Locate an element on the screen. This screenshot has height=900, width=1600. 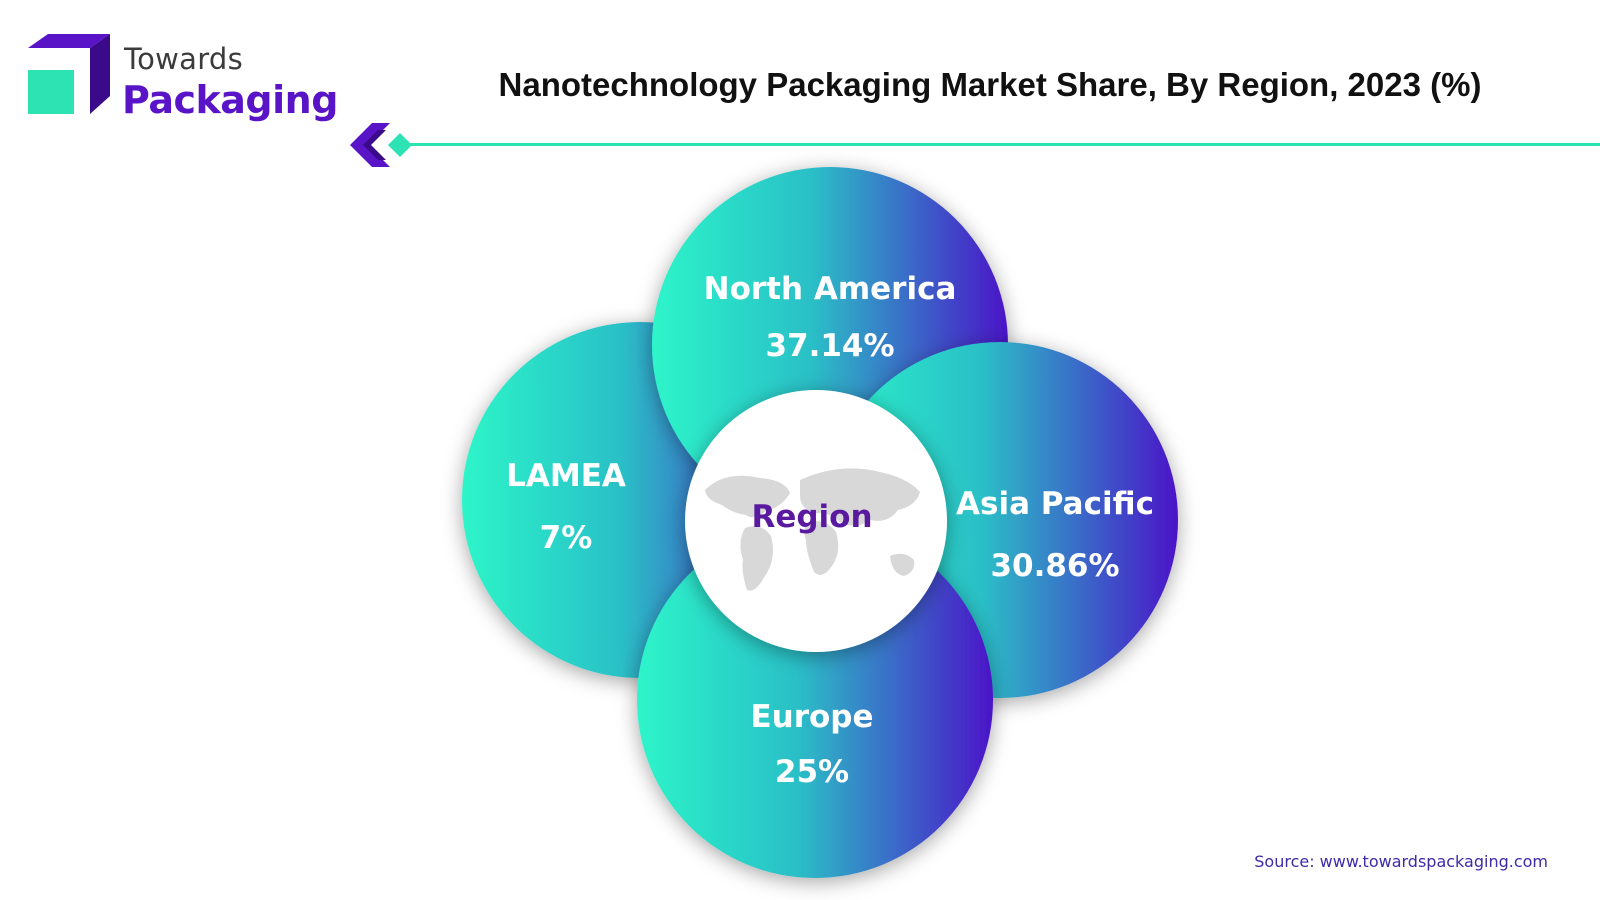
logo-text-packaging: Packaging is located at coordinates (230, 100).